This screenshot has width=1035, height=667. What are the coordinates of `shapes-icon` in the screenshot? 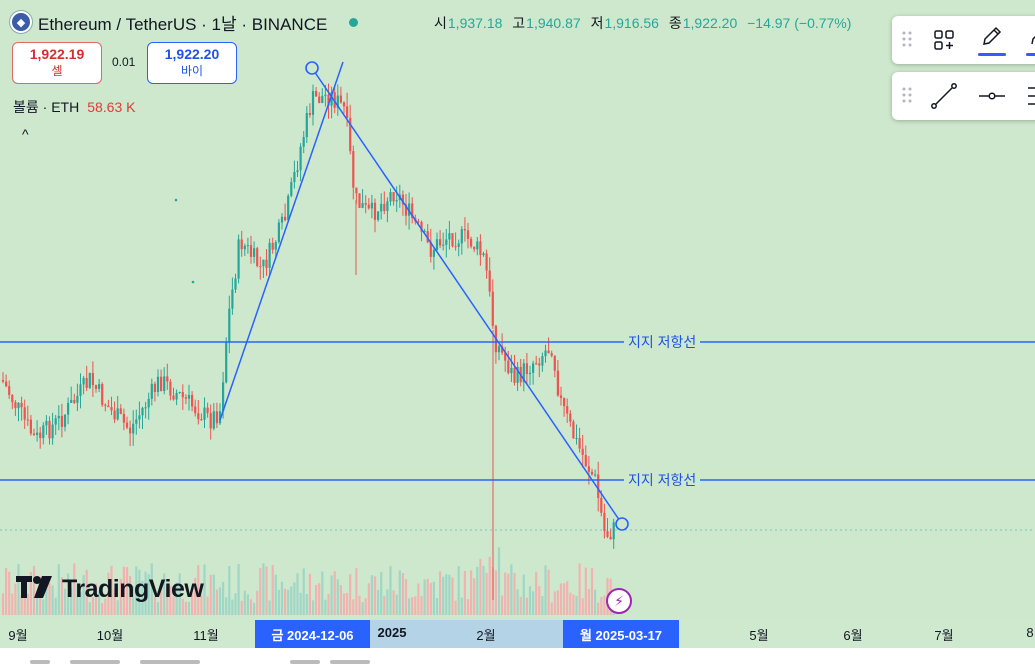 It's located at (944, 40).